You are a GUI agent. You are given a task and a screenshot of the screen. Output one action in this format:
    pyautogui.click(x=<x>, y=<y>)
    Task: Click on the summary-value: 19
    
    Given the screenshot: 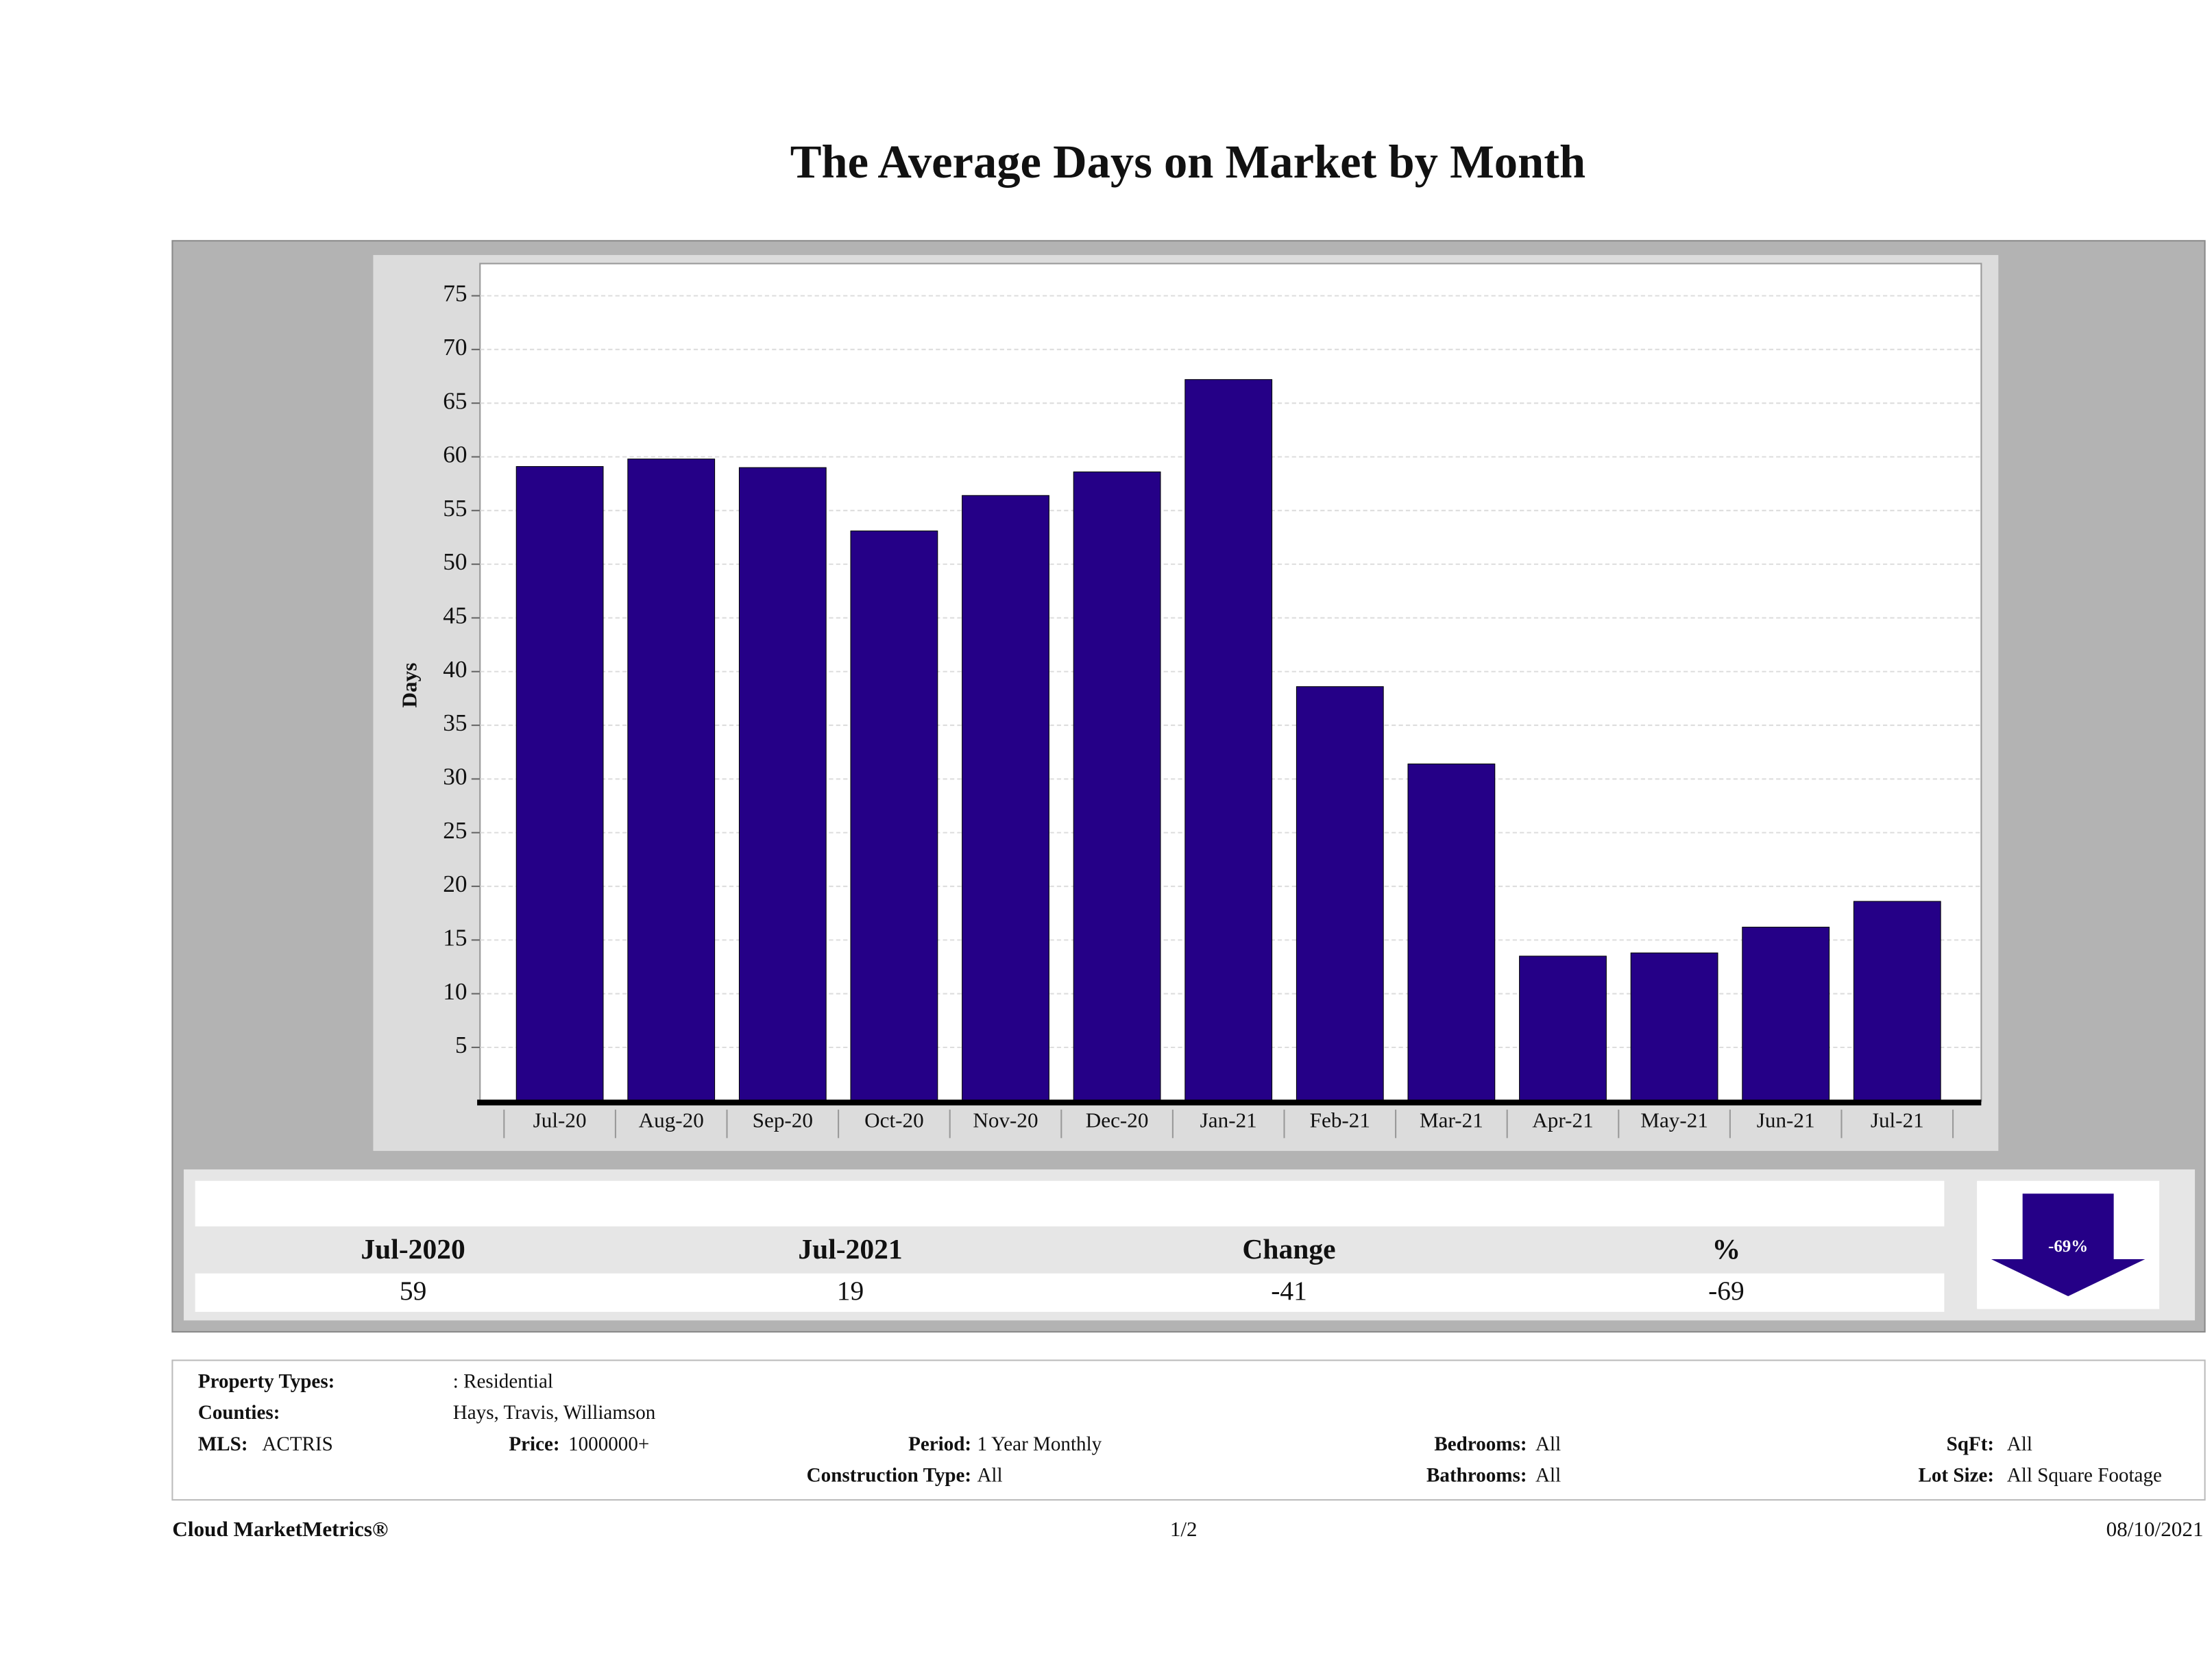 What is the action you would take?
    pyautogui.click(x=850, y=1291)
    